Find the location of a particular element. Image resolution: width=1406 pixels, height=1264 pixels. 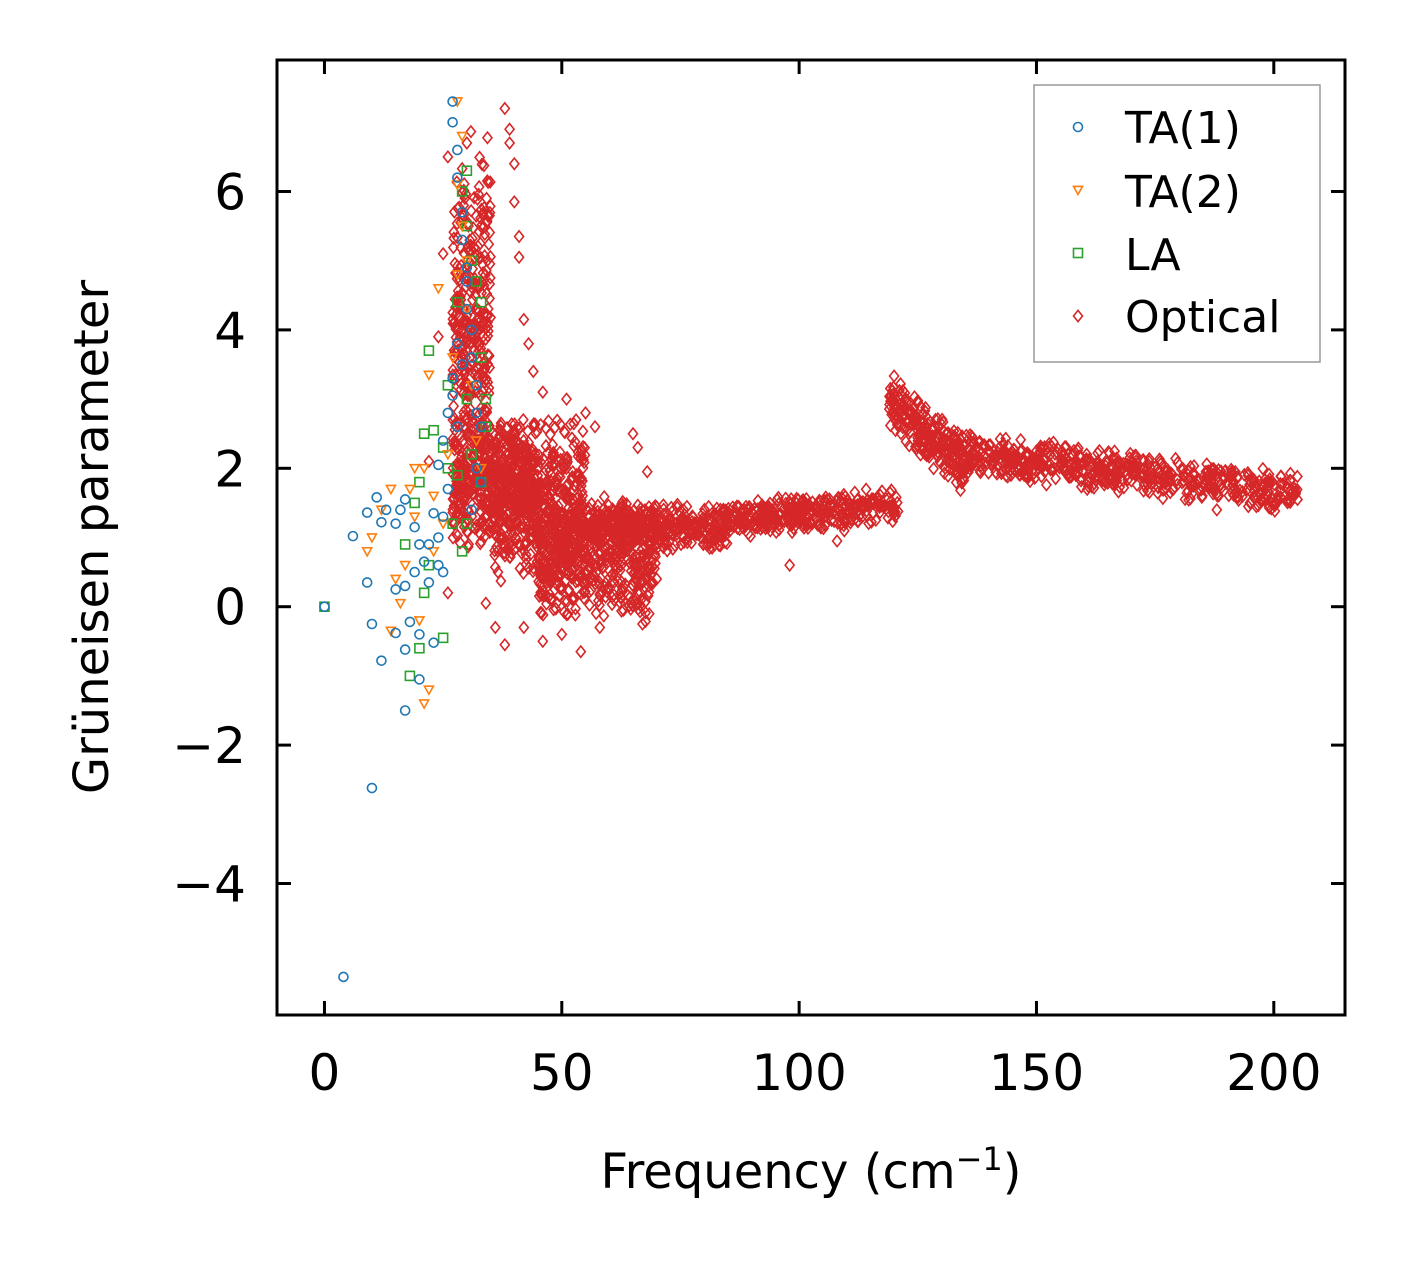

x-tick-label: 200 is located at coordinates (1273, 1073).